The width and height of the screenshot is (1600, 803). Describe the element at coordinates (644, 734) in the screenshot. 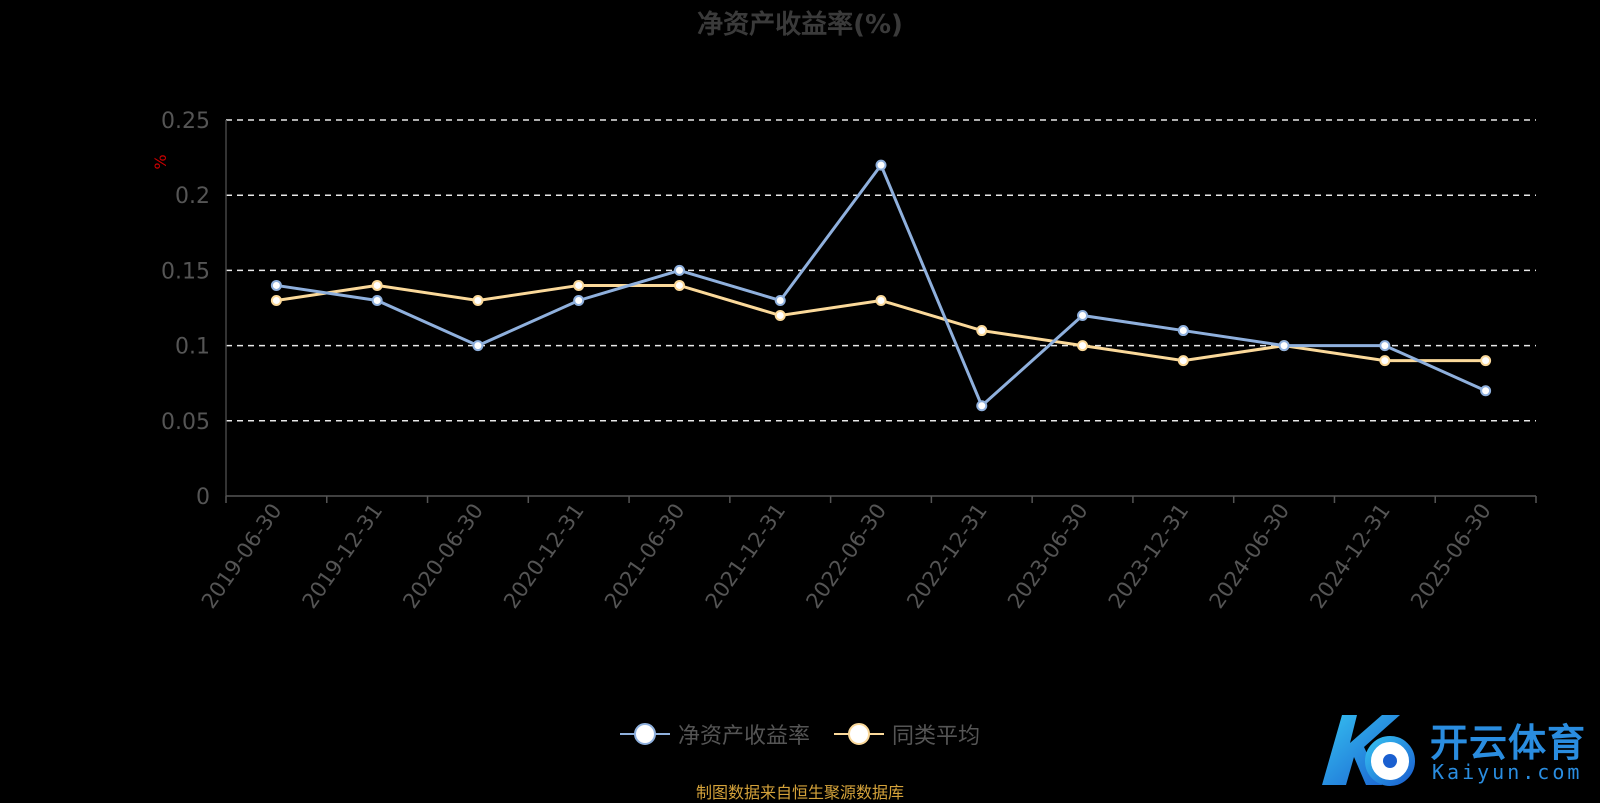

I see `legend-marker-roe` at that location.